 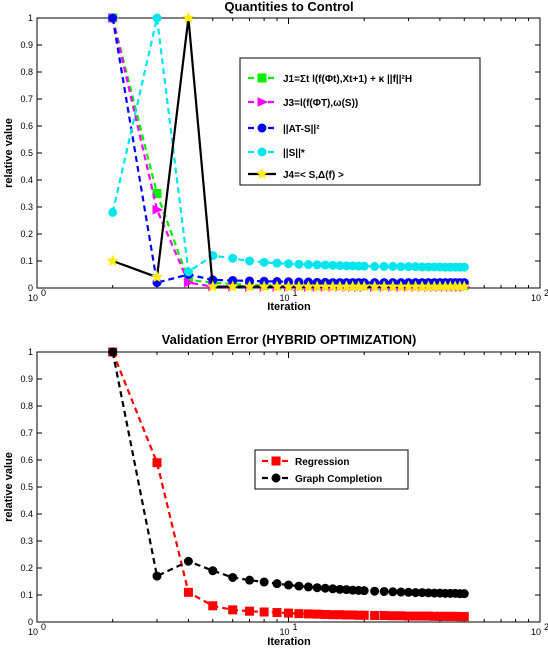 I want to click on legend-label: J4=< S,Δ(f) >, so click(x=313, y=175).